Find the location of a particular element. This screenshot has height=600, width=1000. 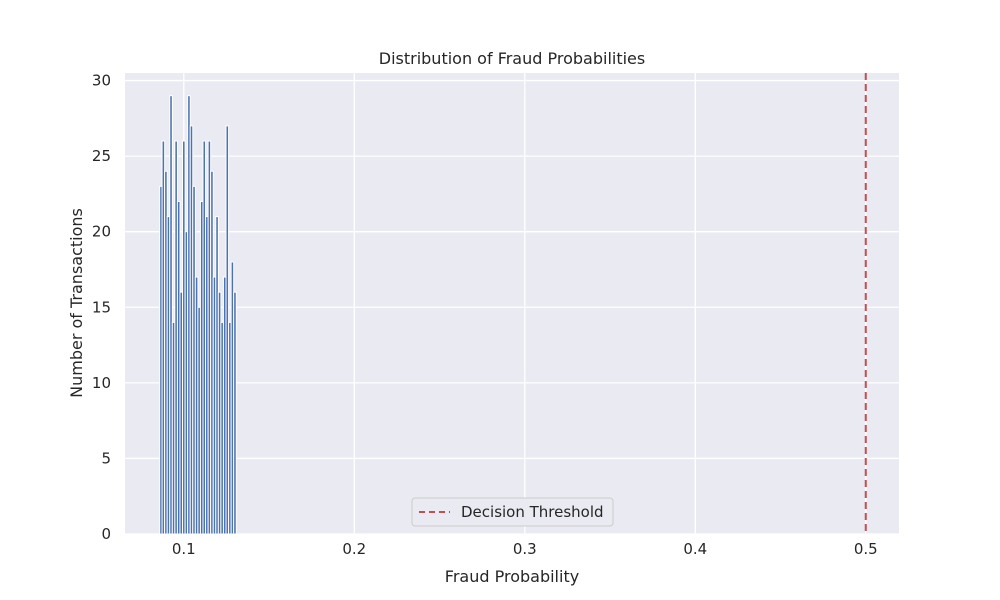

legend: Decision Threshold is located at coordinates (512, 512).